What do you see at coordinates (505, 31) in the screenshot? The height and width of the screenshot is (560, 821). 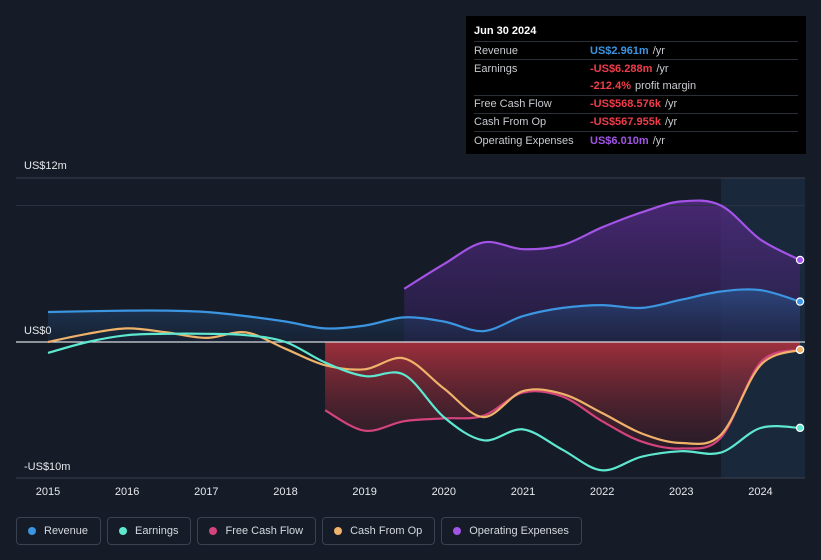 I see `tooltip-date: Jun 30 2024` at bounding box center [505, 31].